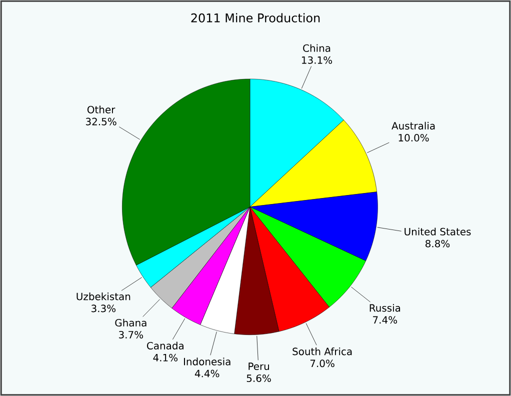 Image resolution: width=511 pixels, height=396 pixels. Describe the element at coordinates (101, 122) in the screenshot. I see `data-label: 32.5%` at that location.